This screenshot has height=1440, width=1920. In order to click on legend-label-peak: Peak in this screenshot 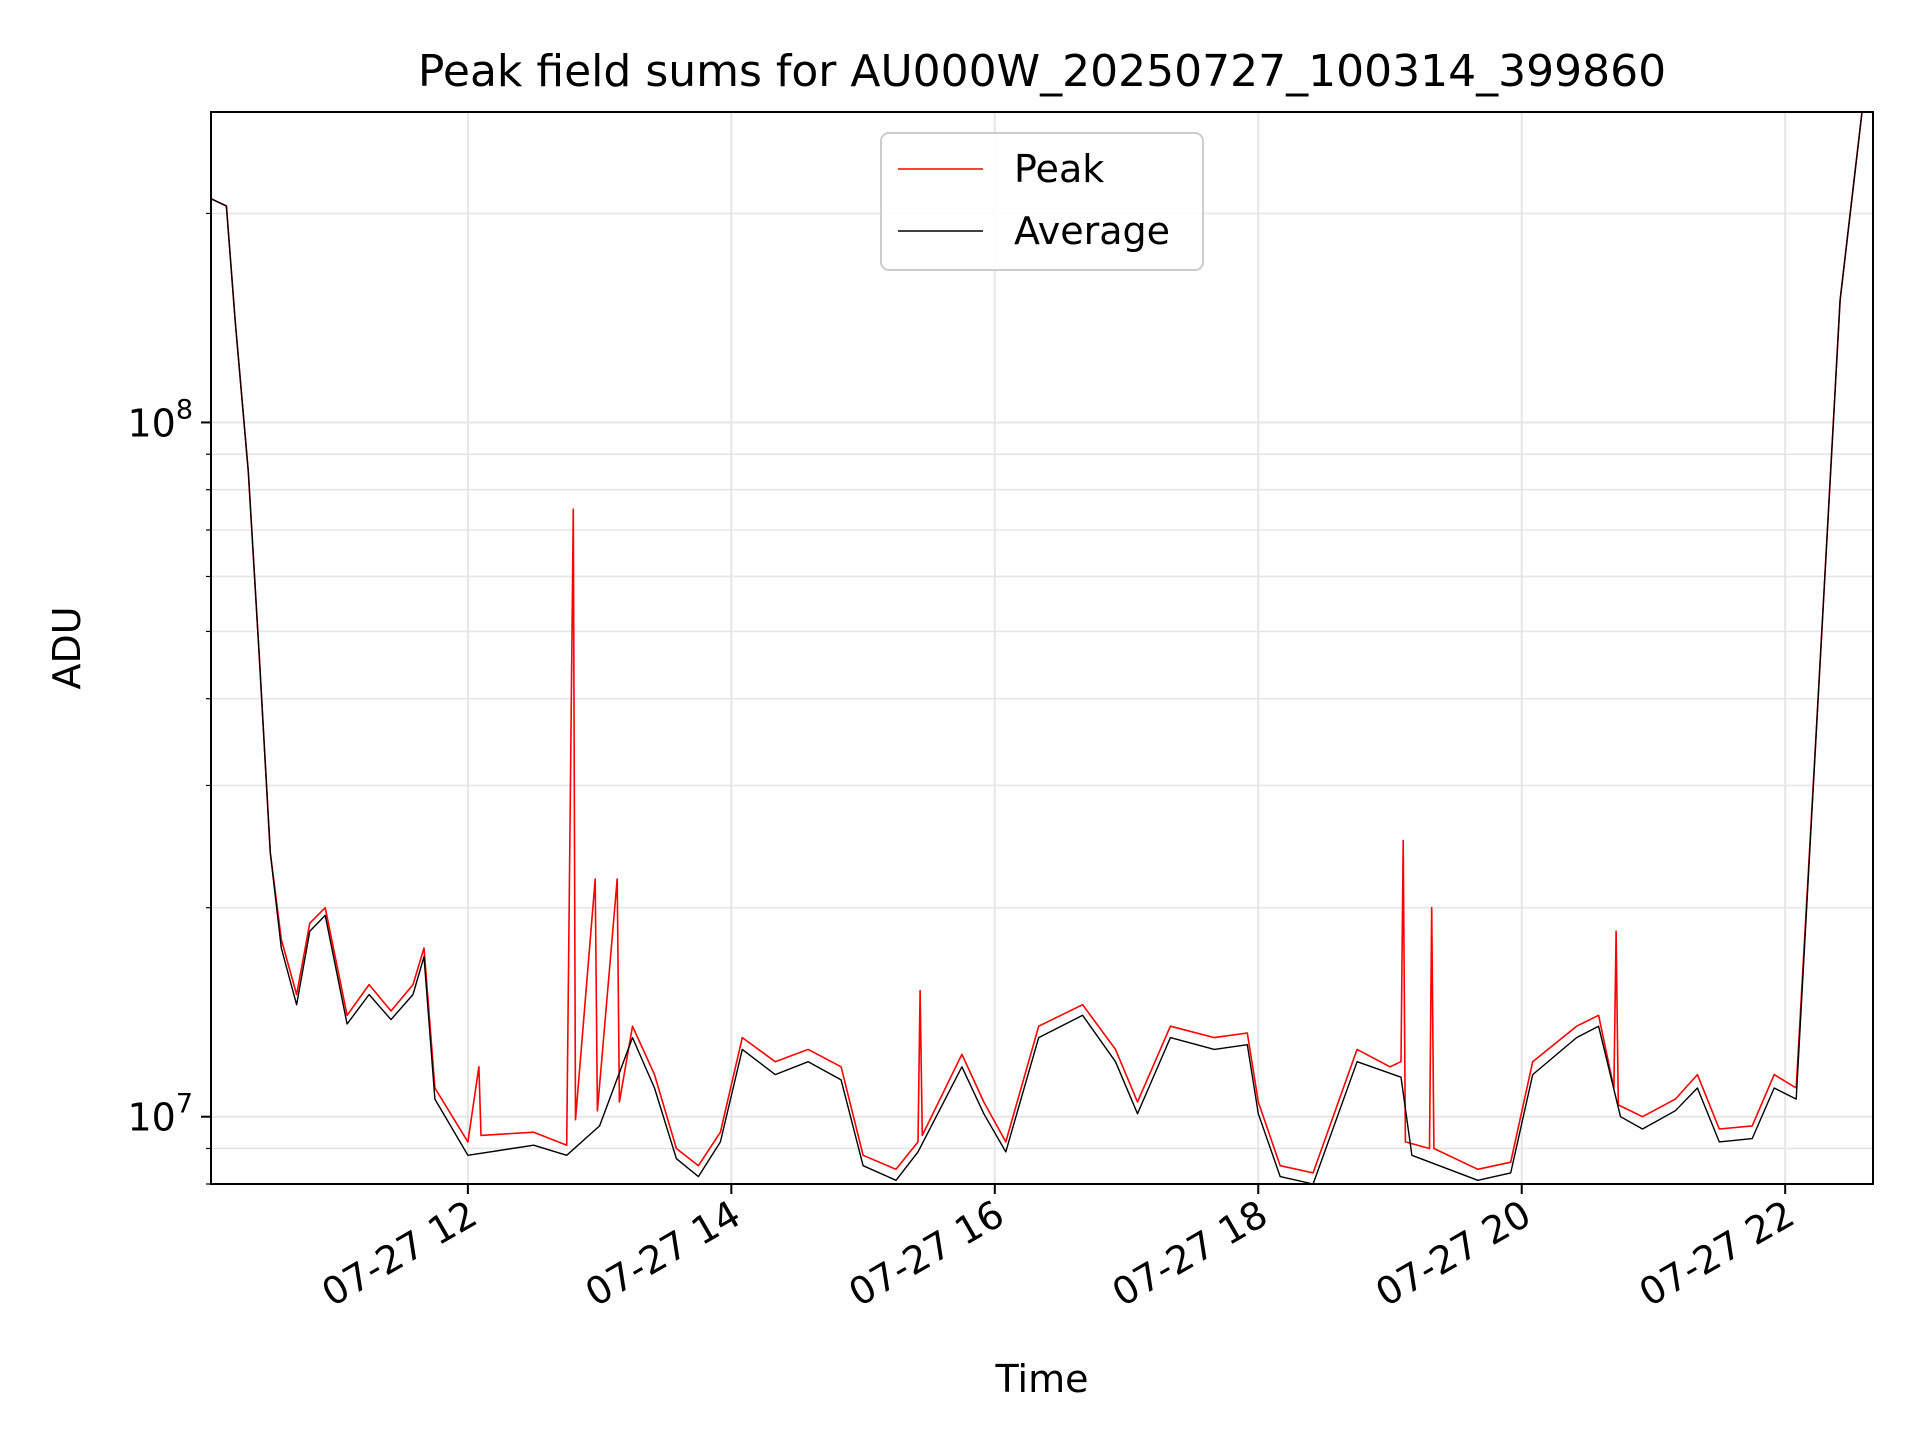, I will do `click(1059, 169)`.